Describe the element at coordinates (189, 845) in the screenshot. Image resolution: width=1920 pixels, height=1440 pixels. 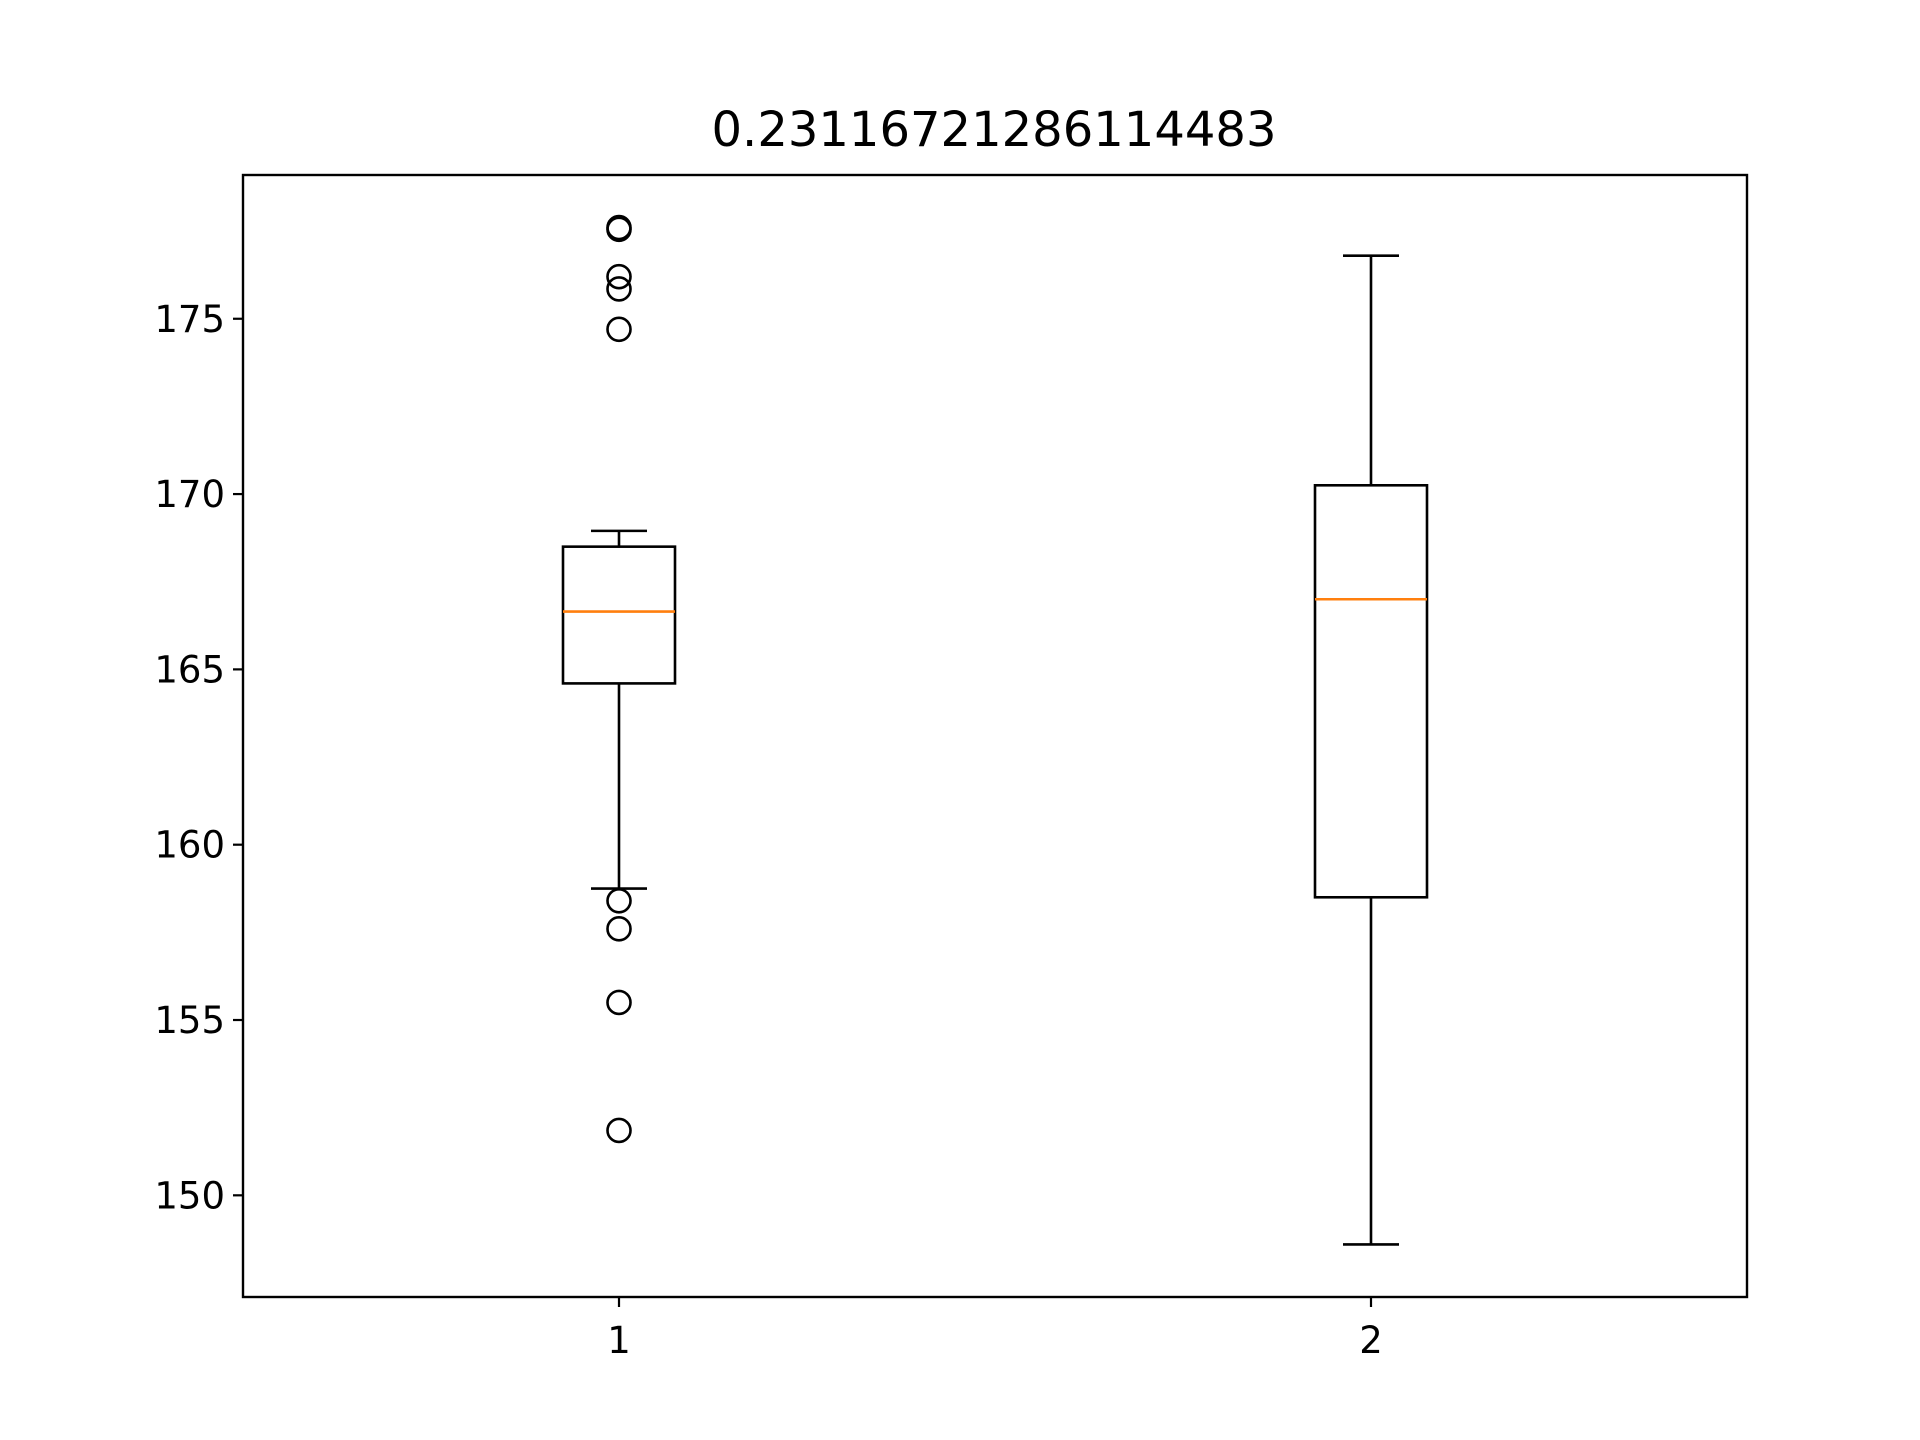
I see `y-tick-label: 160` at that location.